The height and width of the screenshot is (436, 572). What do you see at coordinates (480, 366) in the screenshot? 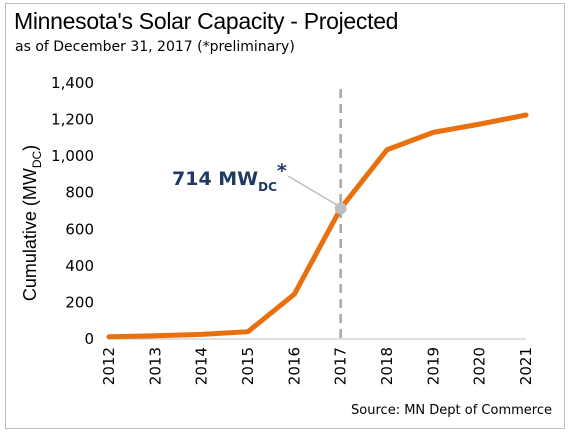
I see `x-tick-label: 2020` at bounding box center [480, 366].